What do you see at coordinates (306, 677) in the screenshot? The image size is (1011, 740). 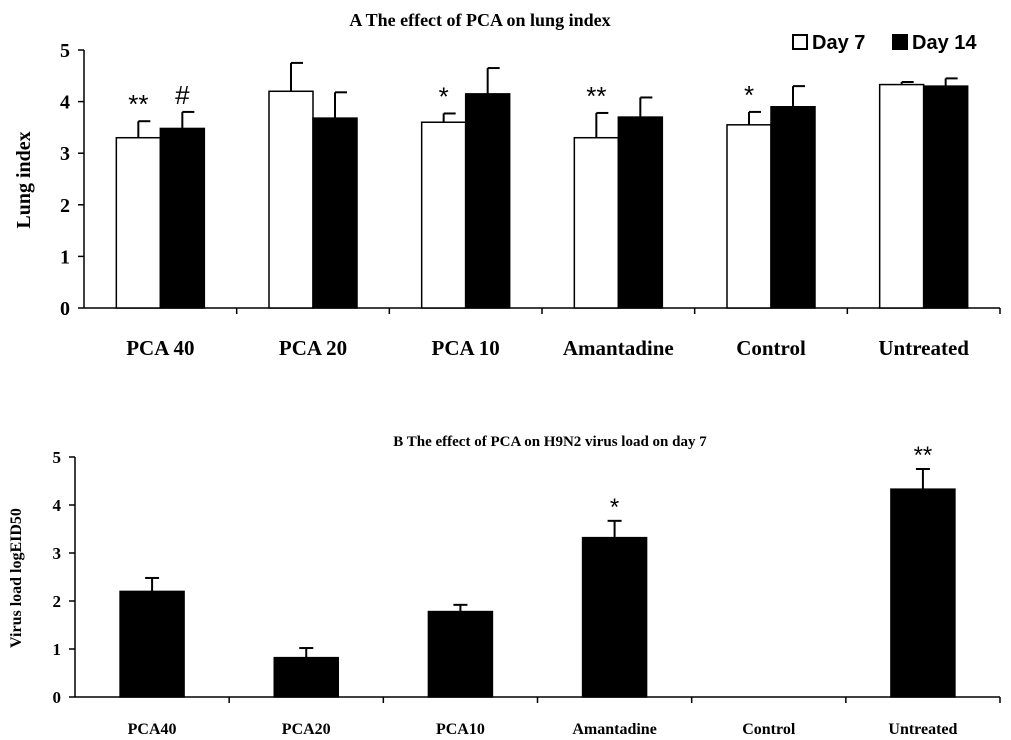 I see `chart-b-bar-pca20` at bounding box center [306, 677].